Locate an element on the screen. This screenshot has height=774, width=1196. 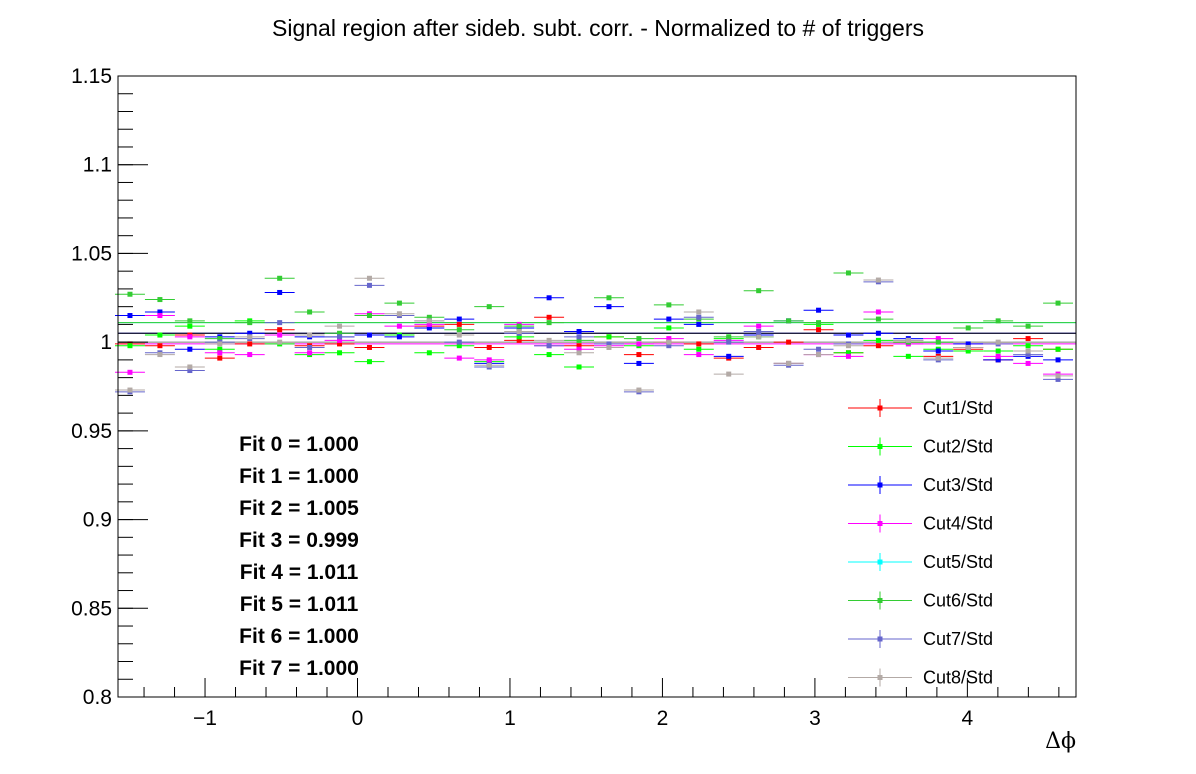
data-points is located at coordinates (594, 332).